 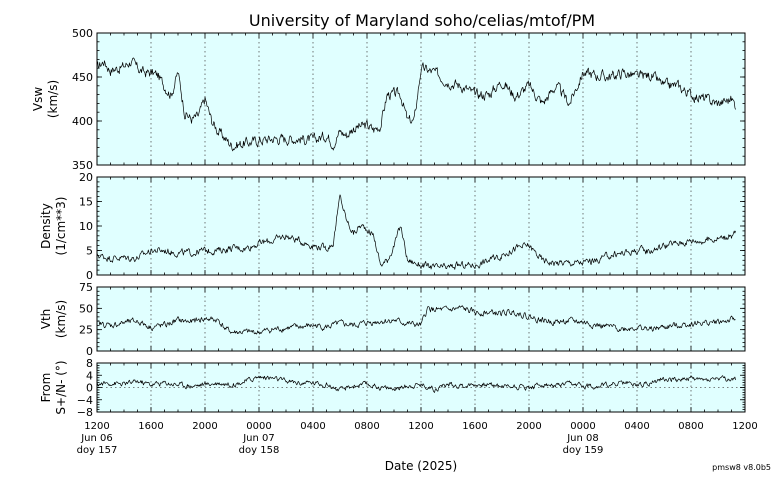 I want to click on y-axis-label-line: S+/N- (°), so click(x=61, y=387).